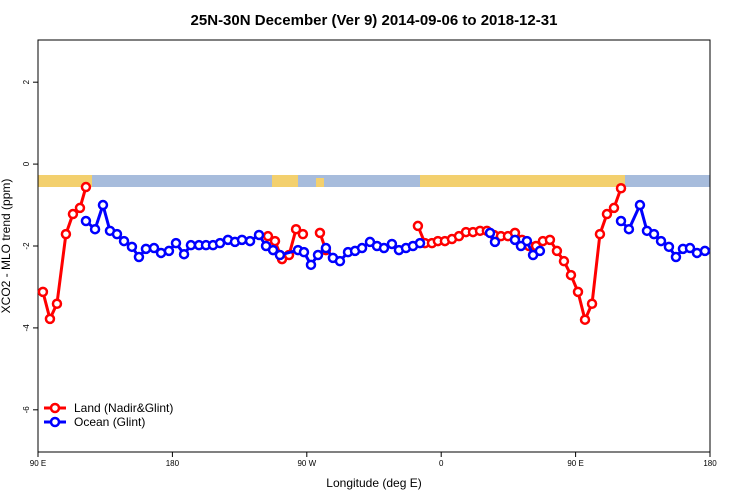 This screenshot has width=750, height=500. What do you see at coordinates (373, 483) in the screenshot?
I see `x-axis-label: Longitude (deg E)` at bounding box center [373, 483].